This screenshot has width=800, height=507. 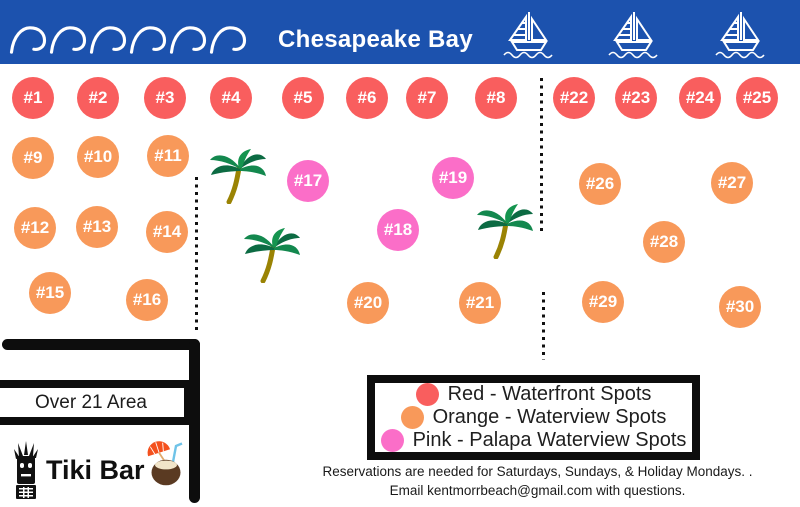 I want to click on spot-13: #13, so click(x=97, y=227).